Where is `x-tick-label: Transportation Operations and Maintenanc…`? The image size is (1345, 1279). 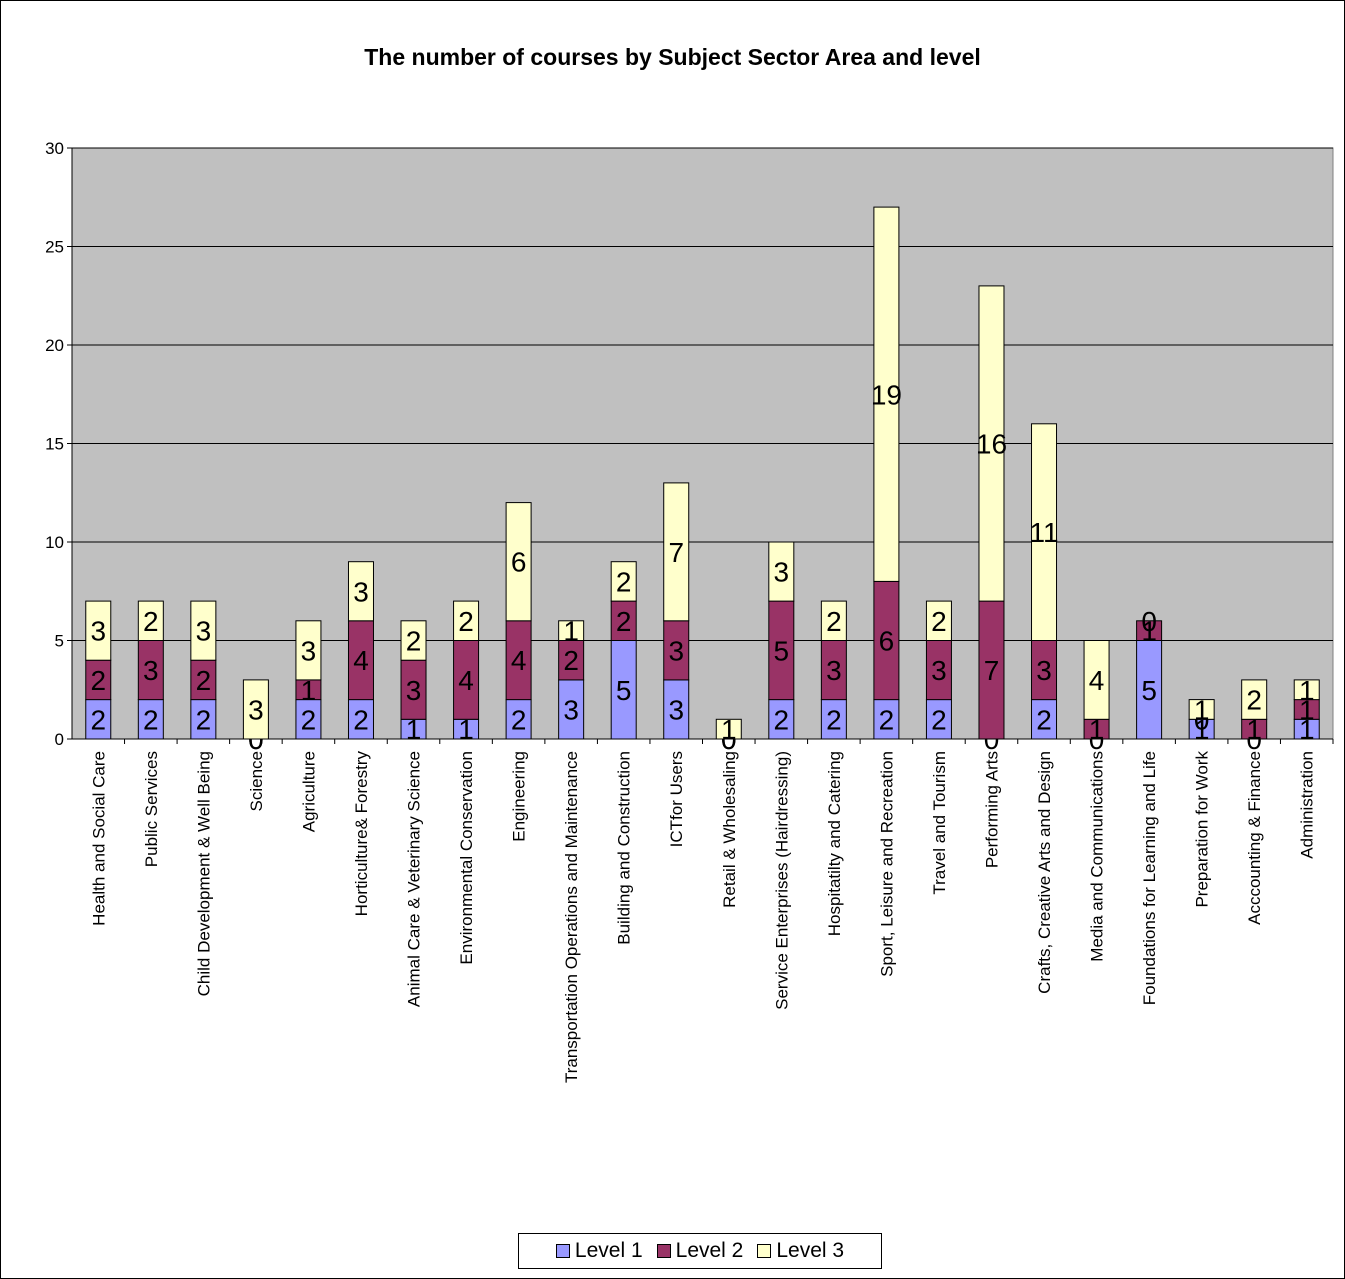
x-tick-label: Transportation Operations and Maintenanc… is located at coordinates (571, 917).